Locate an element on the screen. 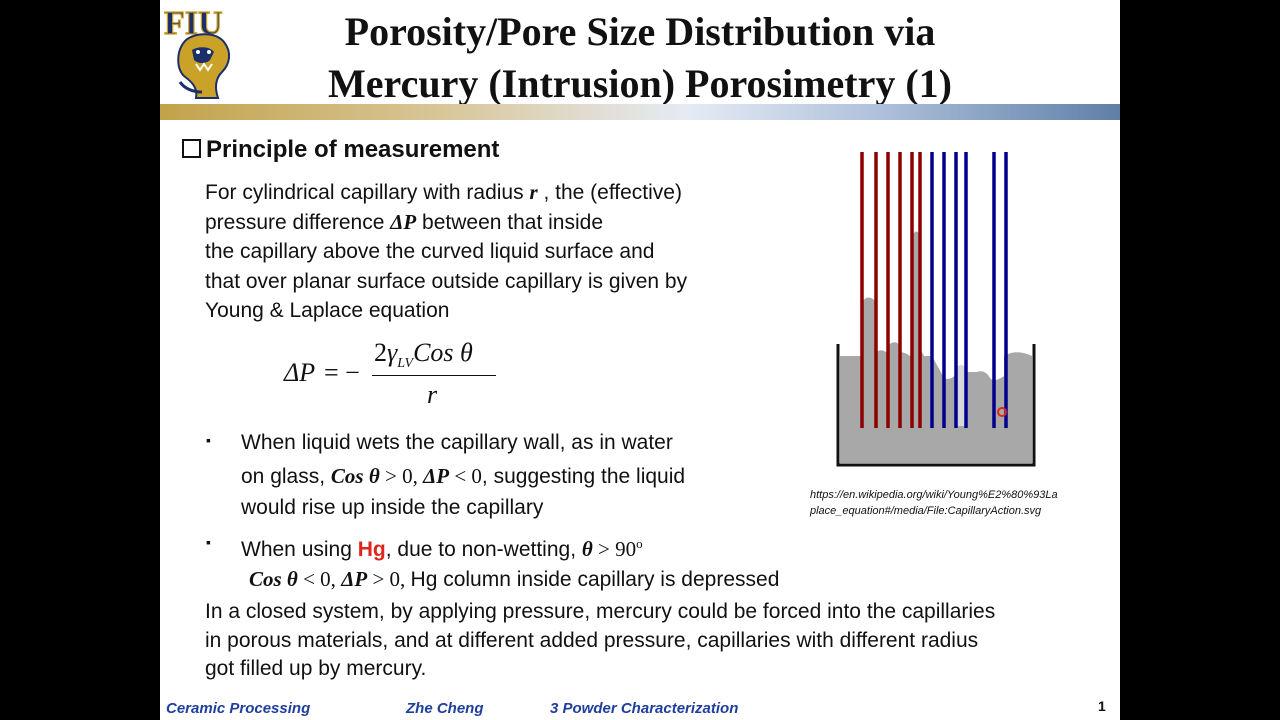 Image resolution: width=1280 pixels, height=720 pixels. capillary-action-diagram is located at coordinates (937, 309).